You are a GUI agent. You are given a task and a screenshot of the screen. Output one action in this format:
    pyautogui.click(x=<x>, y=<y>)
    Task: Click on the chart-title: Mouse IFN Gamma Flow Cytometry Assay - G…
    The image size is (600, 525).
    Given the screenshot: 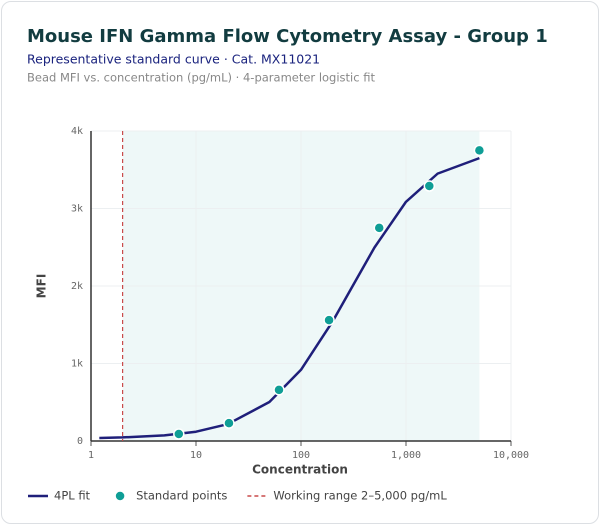 What is the action you would take?
    pyautogui.click(x=287, y=36)
    